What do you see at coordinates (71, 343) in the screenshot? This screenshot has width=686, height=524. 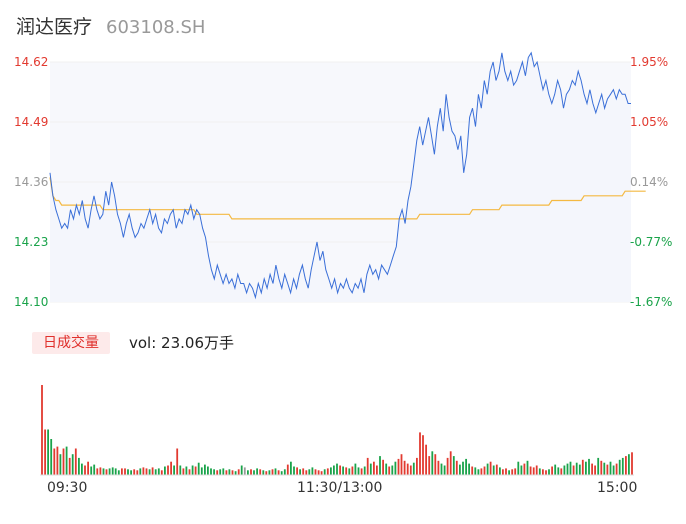 I see `volume-badge: 日成交量` at bounding box center [71, 343].